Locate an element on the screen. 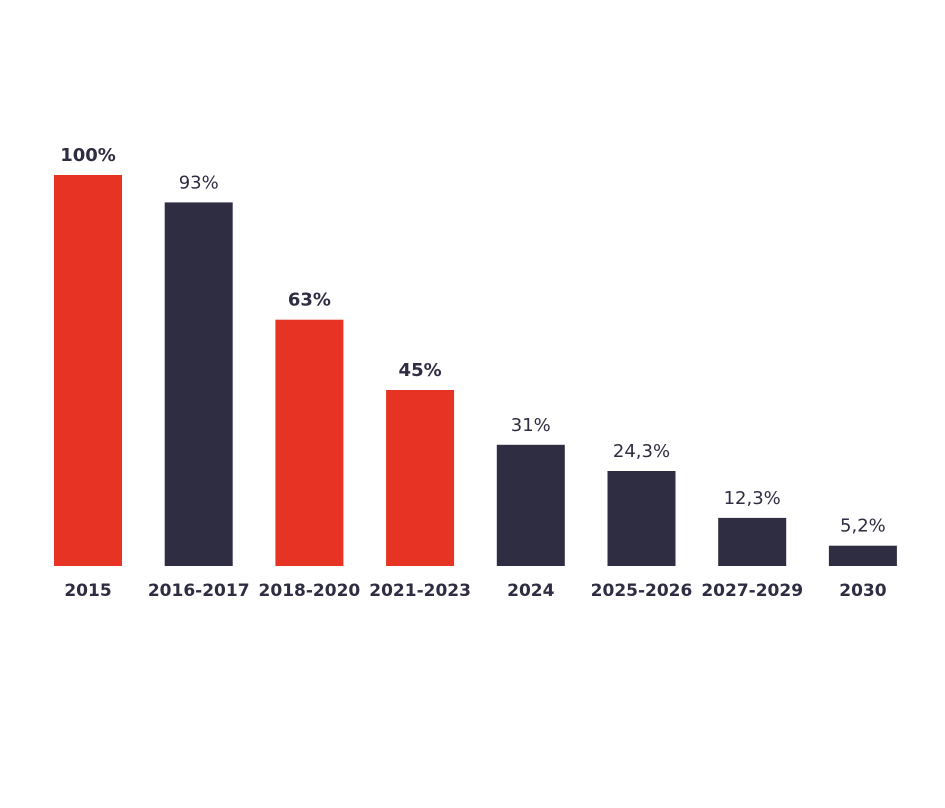  bar-2027-2029 is located at coordinates (752, 541).